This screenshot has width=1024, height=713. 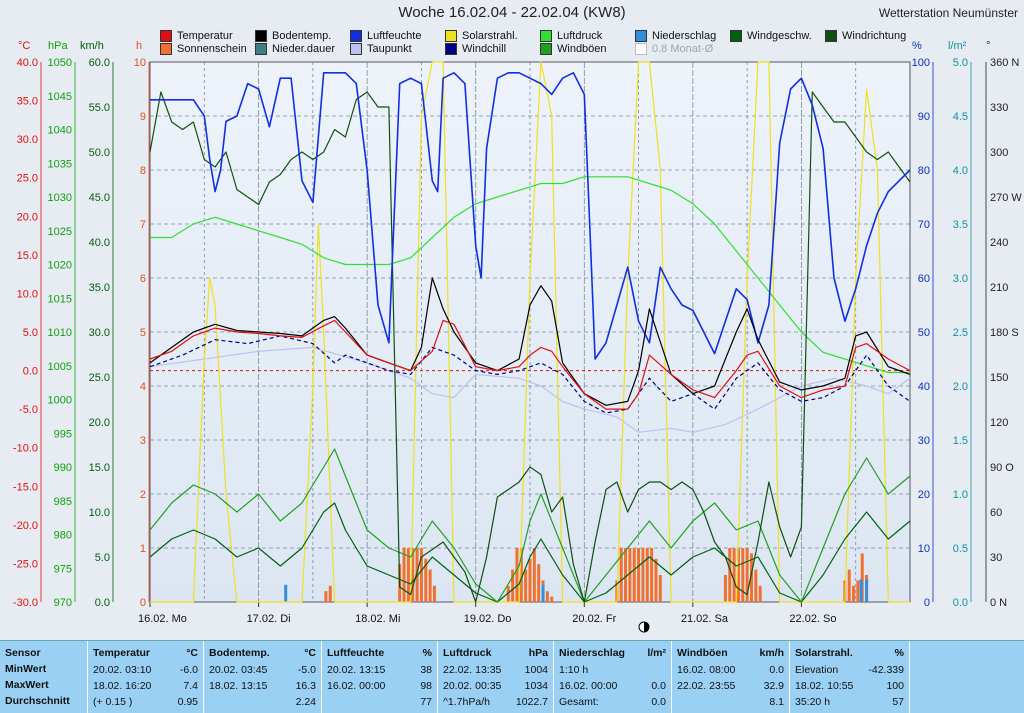 What do you see at coordinates (927, 603) in the screenshot?
I see `axis-tick-label: 0` at bounding box center [927, 603].